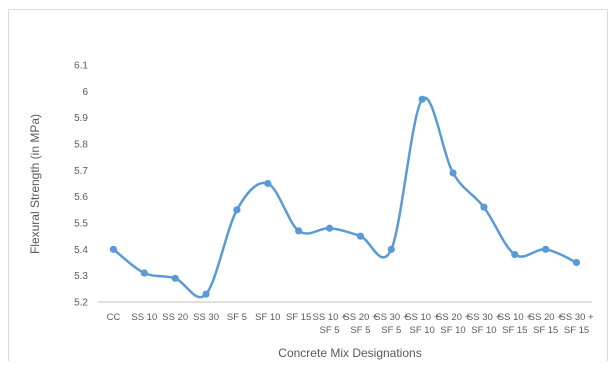 Image resolution: width=616 pixels, height=365 pixels. What do you see at coordinates (81, 250) in the screenshot?
I see `y-tick-label: 5.4` at bounding box center [81, 250].